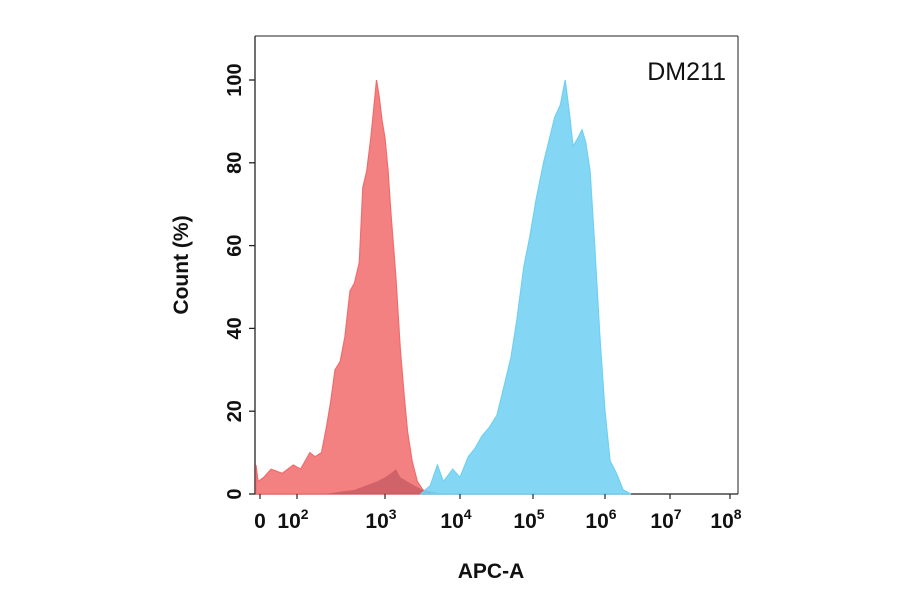  What do you see at coordinates (380, 519) in the screenshot?
I see `x-tick-label: 10³` at bounding box center [380, 519].